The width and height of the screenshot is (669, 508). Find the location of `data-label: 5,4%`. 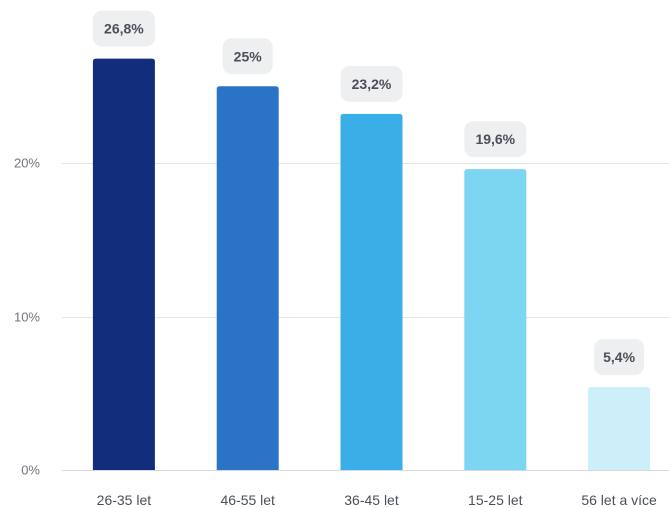

data-label: 5,4% is located at coordinates (619, 357).